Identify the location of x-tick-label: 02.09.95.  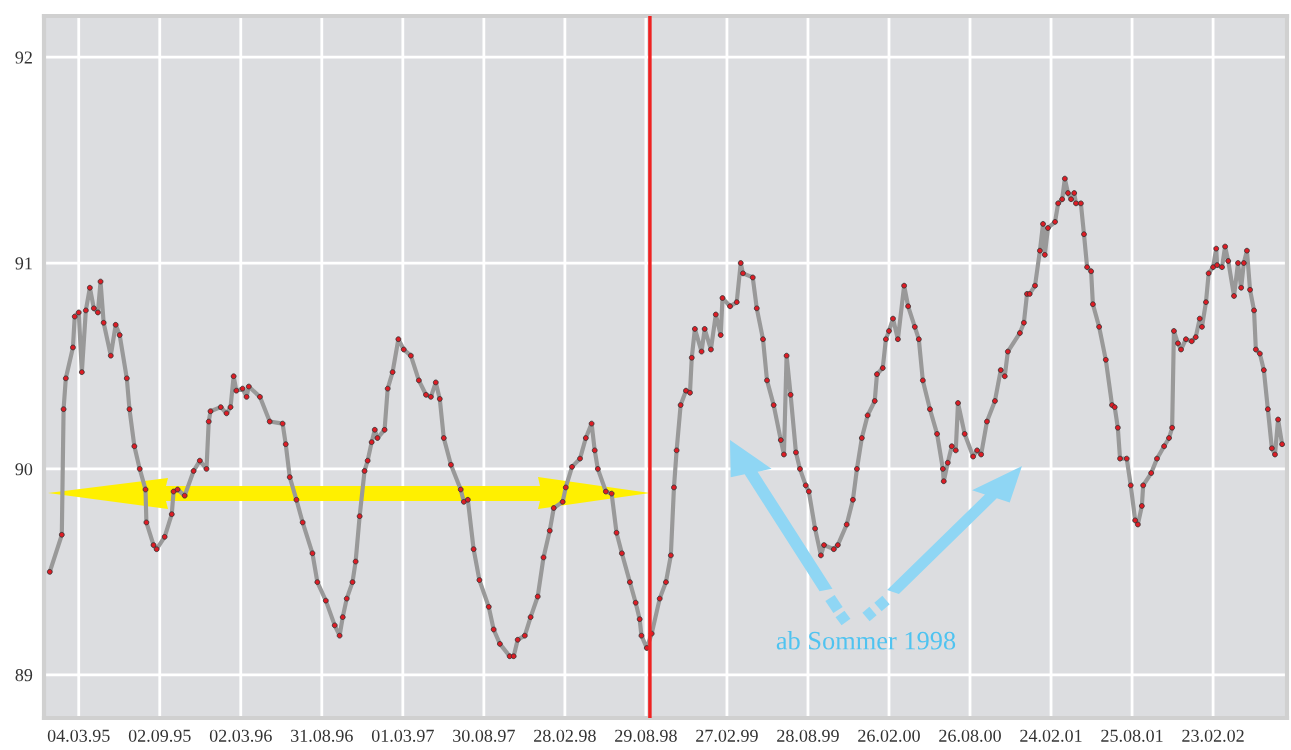
(159, 735).